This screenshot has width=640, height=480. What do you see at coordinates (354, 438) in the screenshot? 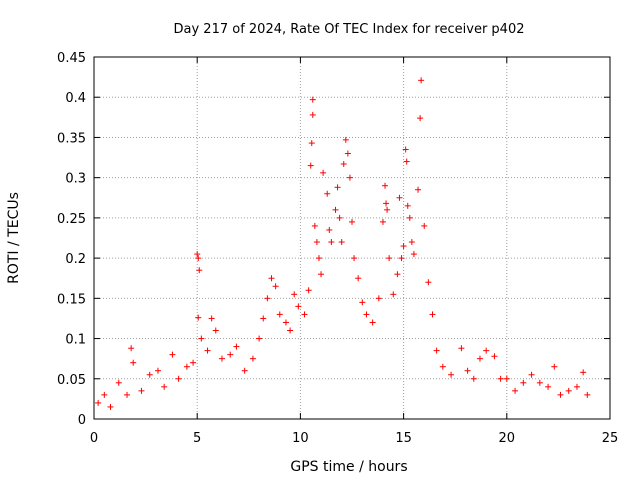
I see `x-tick-labels: 0 5 10 15 20 25` at bounding box center [354, 438].